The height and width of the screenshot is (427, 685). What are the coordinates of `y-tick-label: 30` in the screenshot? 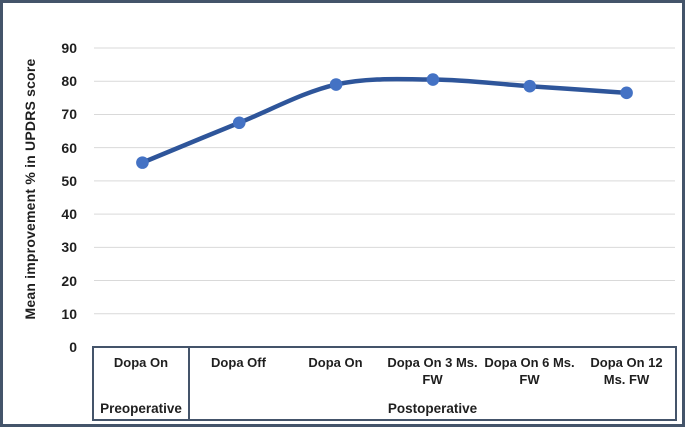 It's located at (69, 247).